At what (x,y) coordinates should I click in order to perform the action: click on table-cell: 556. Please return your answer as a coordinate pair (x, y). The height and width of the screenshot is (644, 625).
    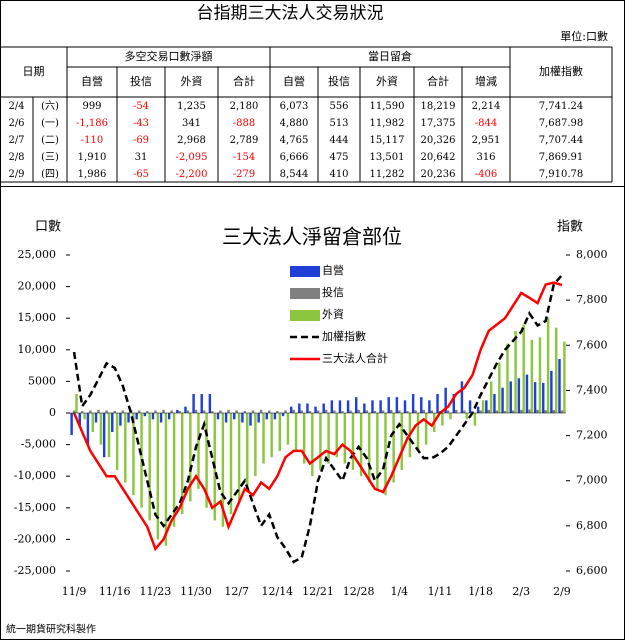
    Looking at the image, I should click on (338, 106).